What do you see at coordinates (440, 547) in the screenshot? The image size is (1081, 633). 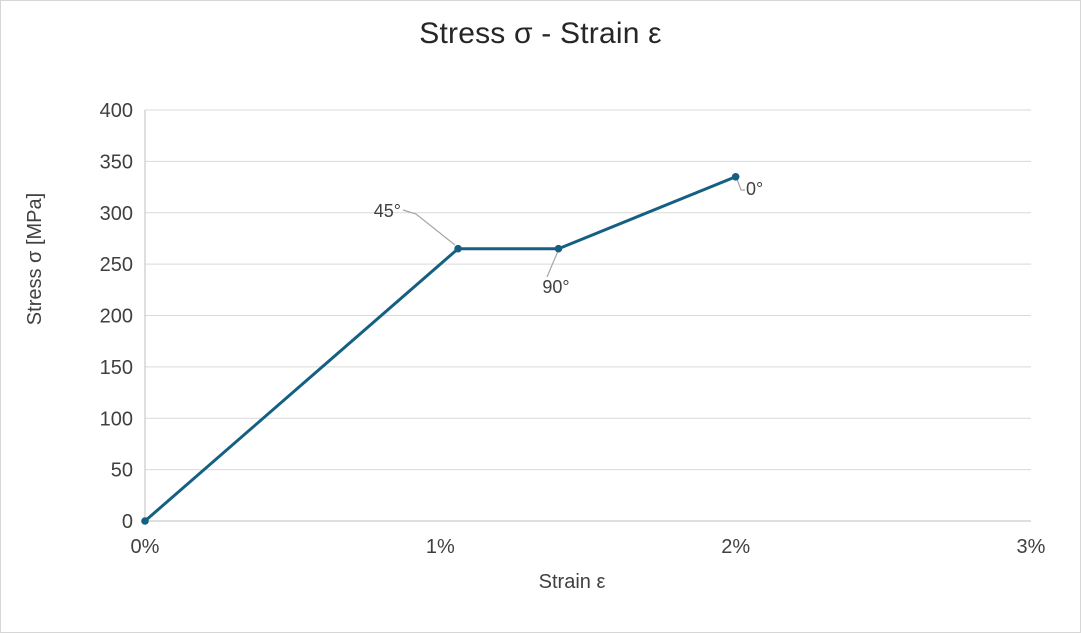 I see `x-tick-label: 1%` at bounding box center [440, 547].